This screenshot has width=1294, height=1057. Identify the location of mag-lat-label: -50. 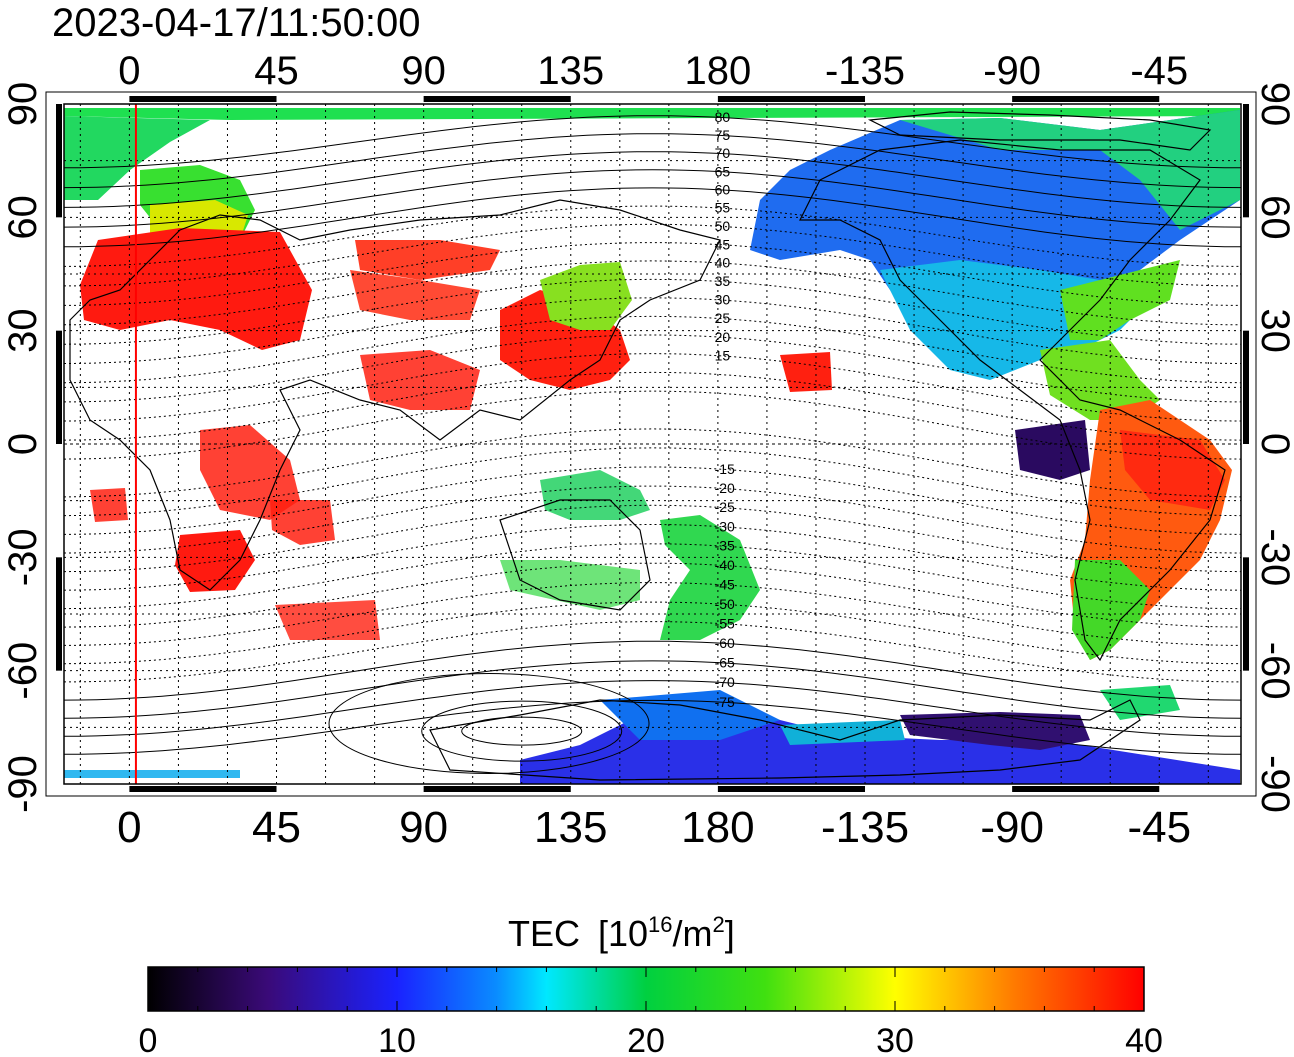
(725, 604).